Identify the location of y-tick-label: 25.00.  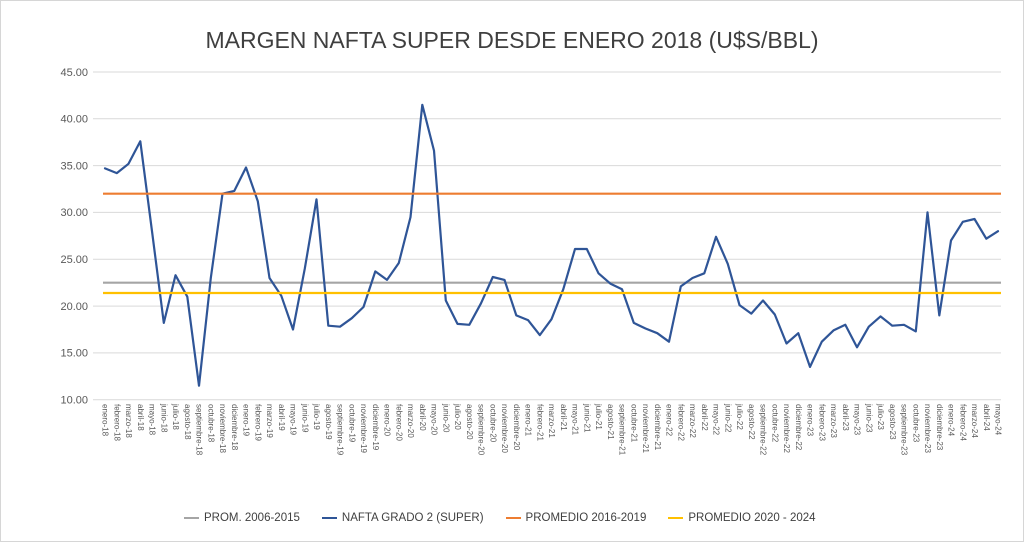
(74, 260).